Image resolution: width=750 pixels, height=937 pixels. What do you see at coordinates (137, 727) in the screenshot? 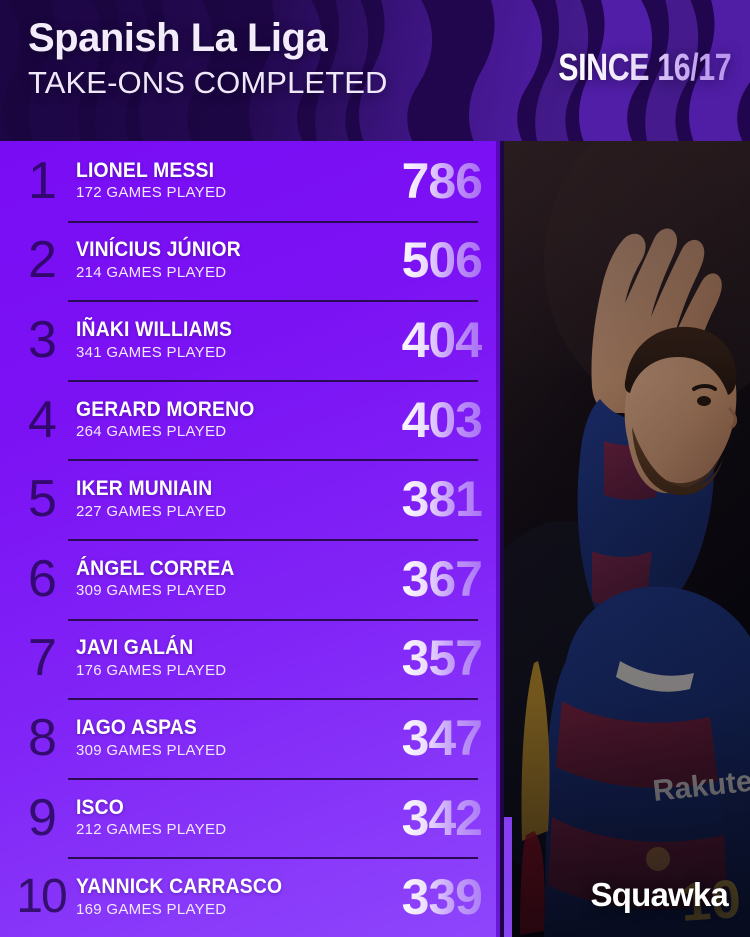
I see `player-name: IAGO ASPAS` at bounding box center [137, 727].